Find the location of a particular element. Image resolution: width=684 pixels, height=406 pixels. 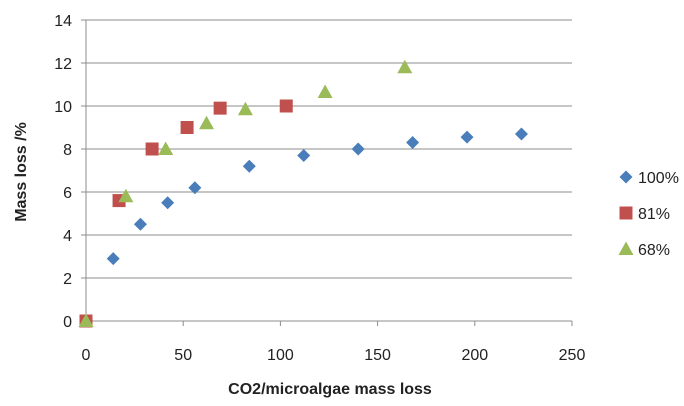

legend-marker-triangle is located at coordinates (626, 248).